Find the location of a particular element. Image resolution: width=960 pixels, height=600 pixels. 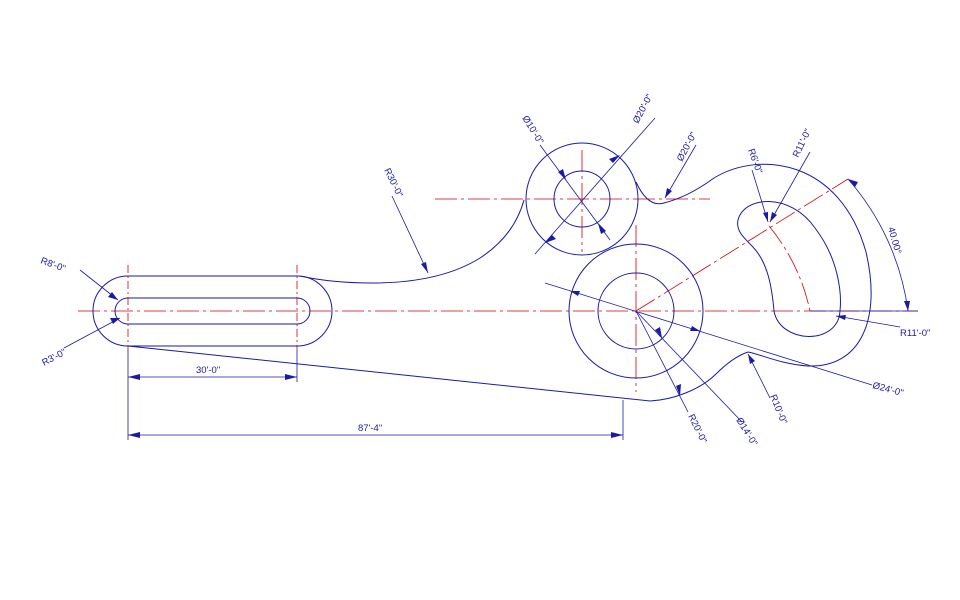

angle-arc is located at coordinates (878, 245).